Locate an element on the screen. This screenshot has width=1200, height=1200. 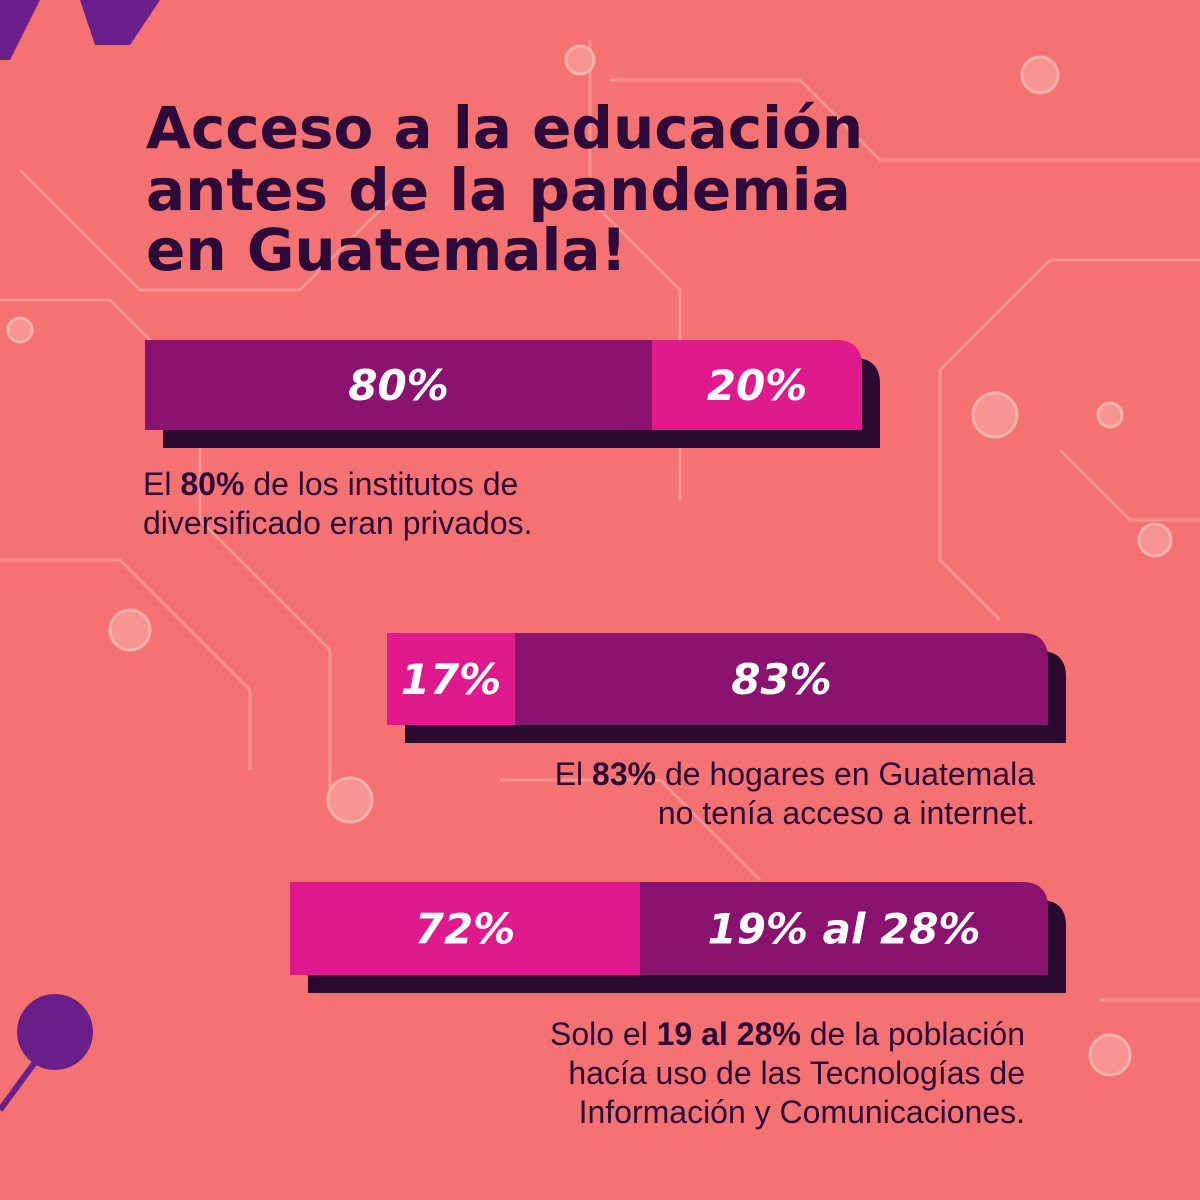
logo-fragment is located at coordinates (80, 30).